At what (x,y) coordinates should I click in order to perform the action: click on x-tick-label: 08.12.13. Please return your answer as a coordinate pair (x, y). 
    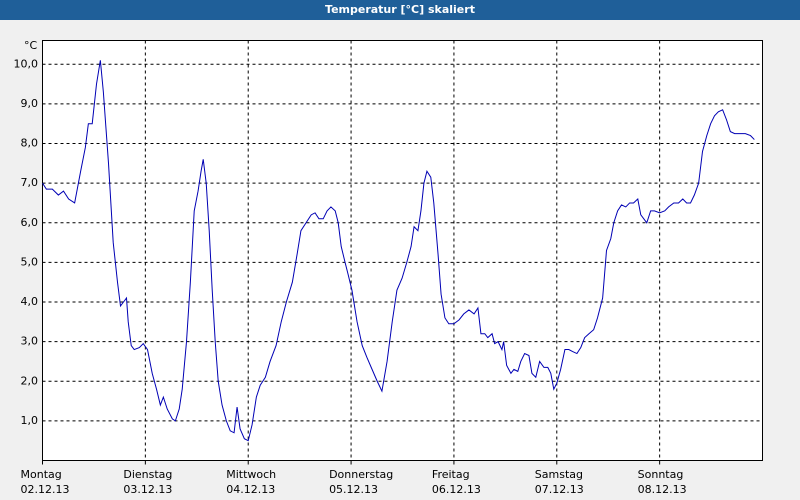
    Looking at the image, I should click on (662, 489).